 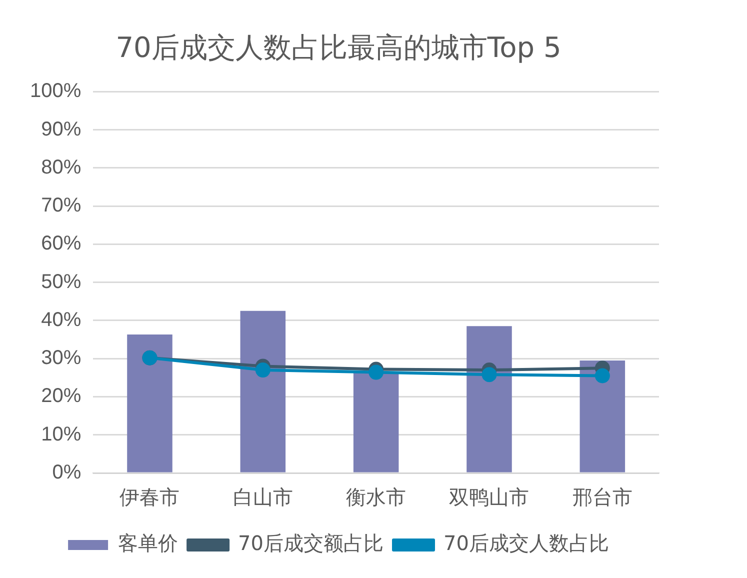 What do you see at coordinates (602, 497) in the screenshot?
I see `x-tick-label: 邢台市` at bounding box center [602, 497].